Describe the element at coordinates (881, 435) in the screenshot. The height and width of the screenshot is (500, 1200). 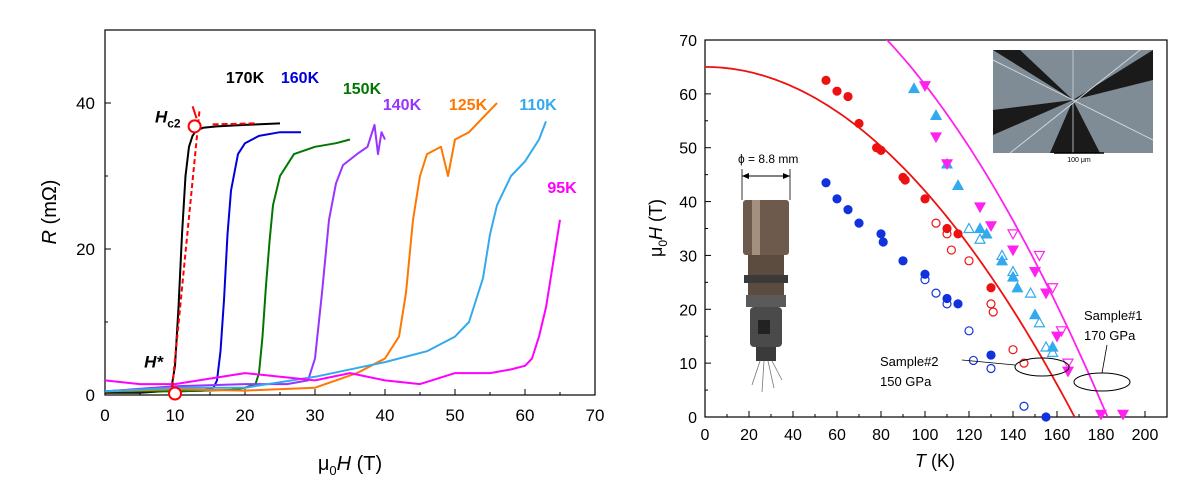
I see `right-x-tick-label: 80` at that location.